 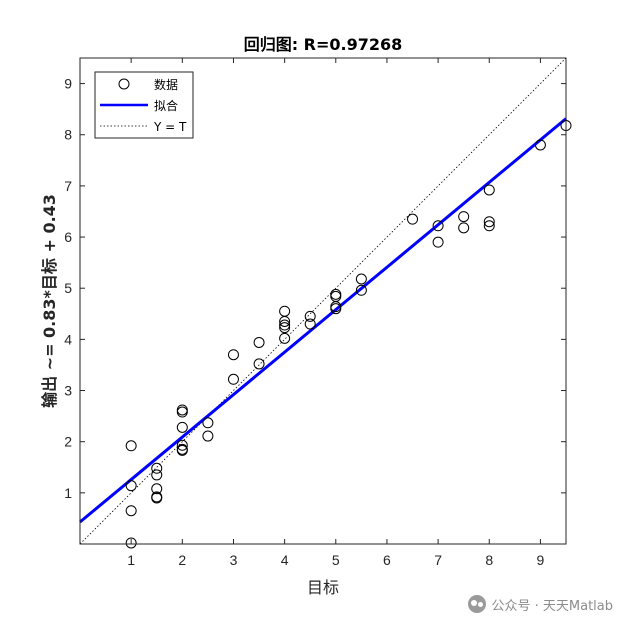 I want to click on watermark-text: 公众号 · 天天Matlab, so click(x=552, y=606).